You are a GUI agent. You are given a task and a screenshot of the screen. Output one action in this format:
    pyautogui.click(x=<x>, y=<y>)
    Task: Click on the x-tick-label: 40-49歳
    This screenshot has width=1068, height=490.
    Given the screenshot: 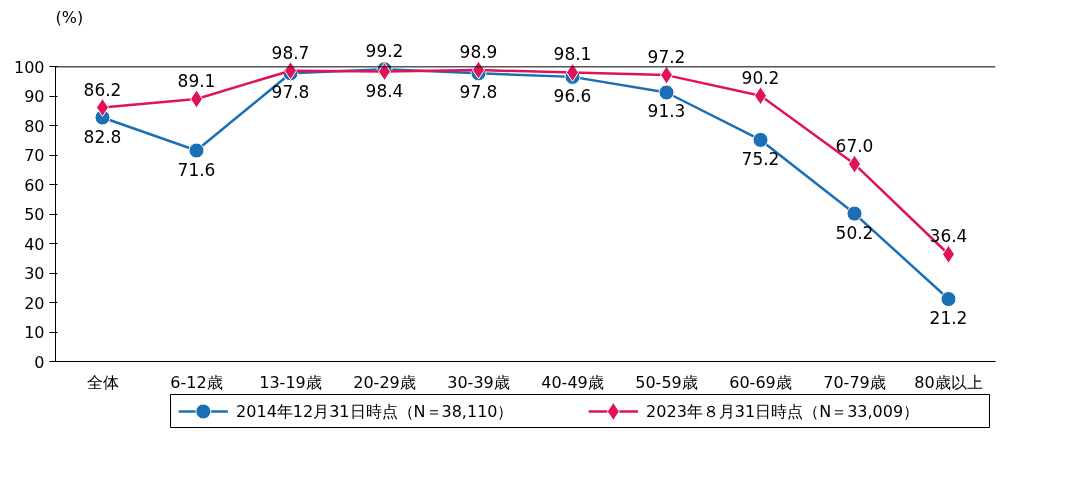 What is the action you would take?
    pyautogui.click(x=572, y=382)
    